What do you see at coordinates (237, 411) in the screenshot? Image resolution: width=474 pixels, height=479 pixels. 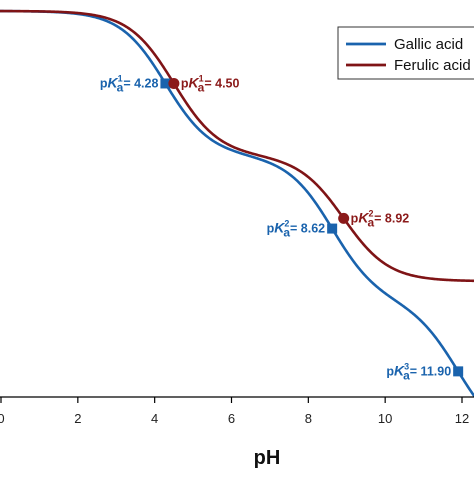 I see `x-axis: 0 2 4 6 8 10 12` at bounding box center [237, 411].